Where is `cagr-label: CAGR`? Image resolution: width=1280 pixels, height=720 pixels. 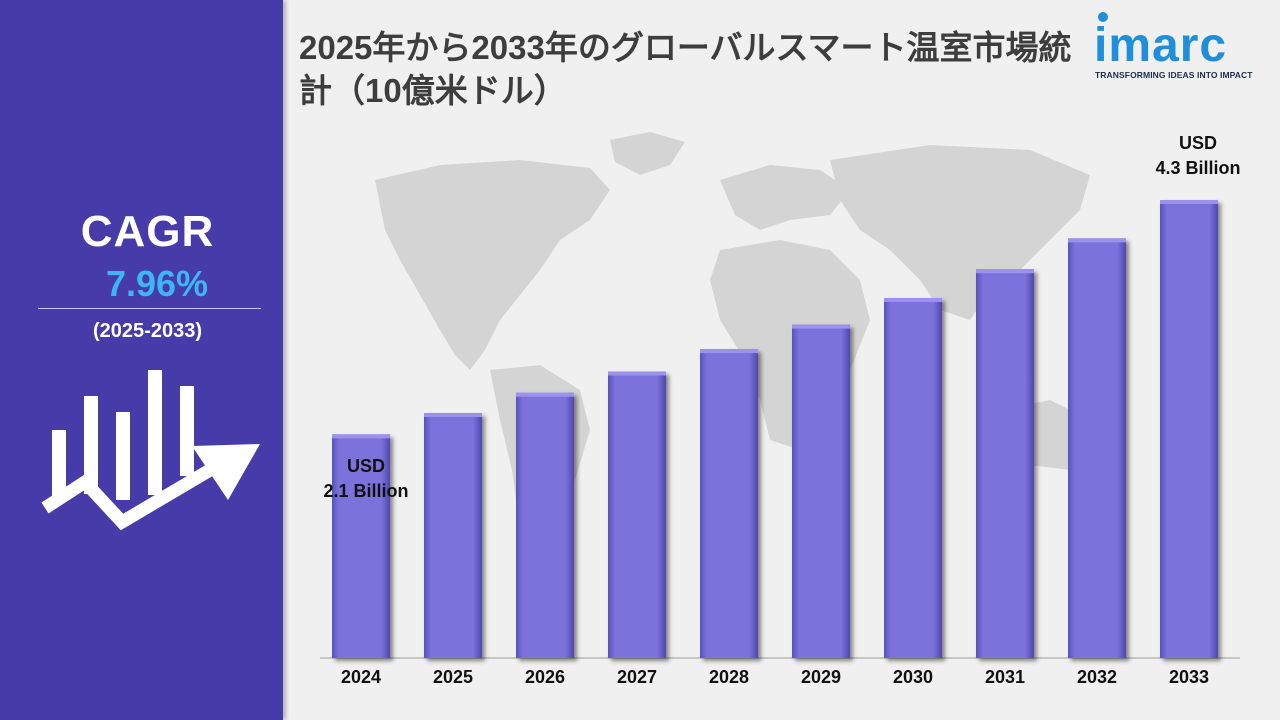 cagr-label: CAGR is located at coordinates (147, 231).